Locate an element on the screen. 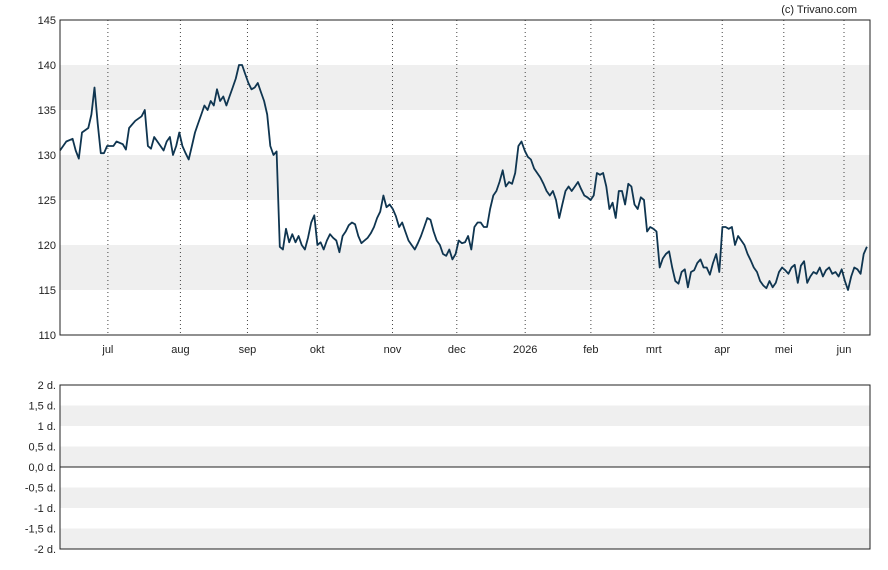 Image resolution: width=888 pixels, height=570 pixels. x-tick-label-nov: nov is located at coordinates (393, 350).